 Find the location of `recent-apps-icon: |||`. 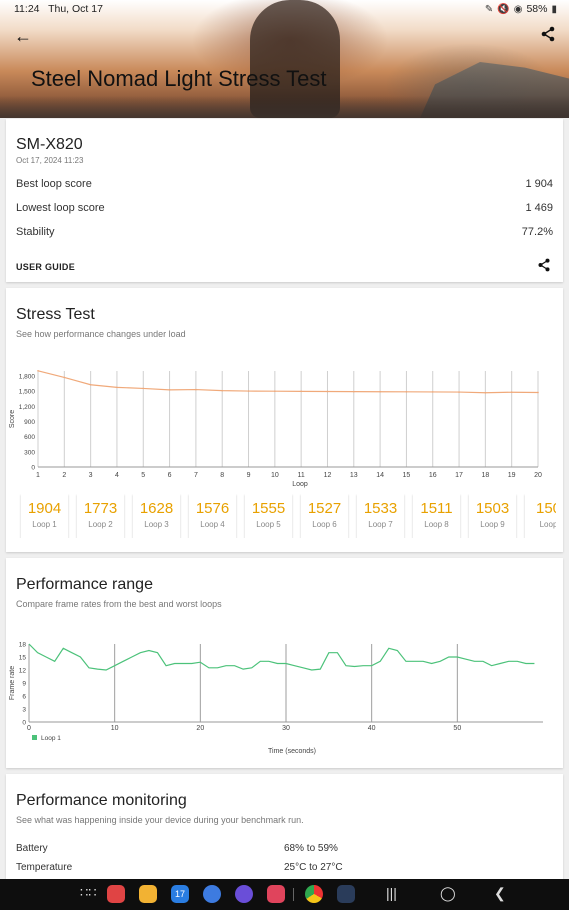

recent-apps-icon: ||| is located at coordinates (391, 893).